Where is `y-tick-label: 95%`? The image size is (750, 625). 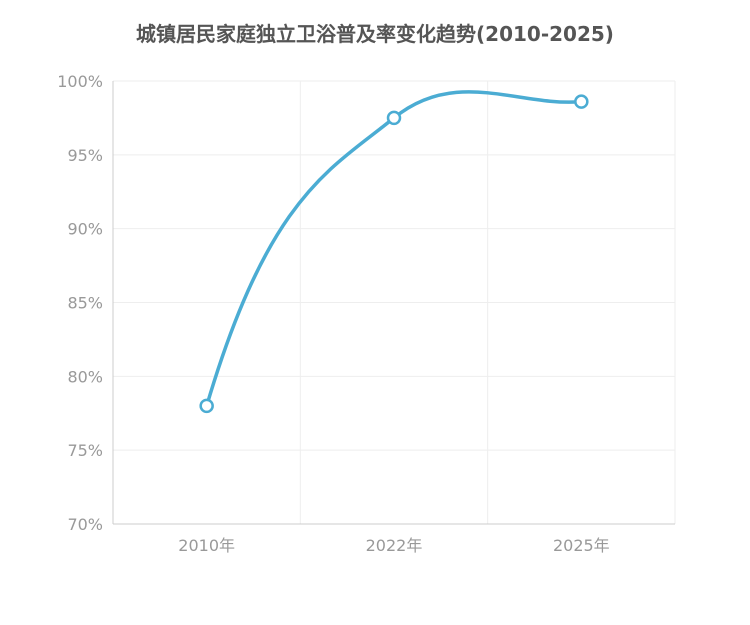
y-tick-label: 95% is located at coordinates (85, 155).